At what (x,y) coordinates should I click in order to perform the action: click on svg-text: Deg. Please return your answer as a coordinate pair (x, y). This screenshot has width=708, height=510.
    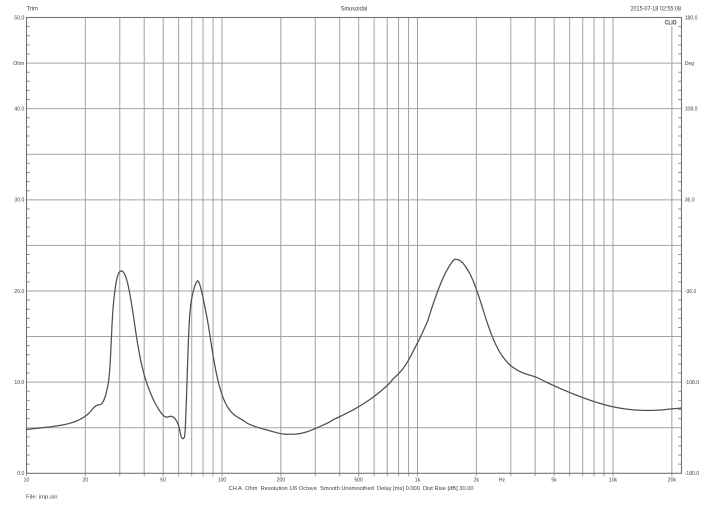
    Looking at the image, I should click on (690, 64).